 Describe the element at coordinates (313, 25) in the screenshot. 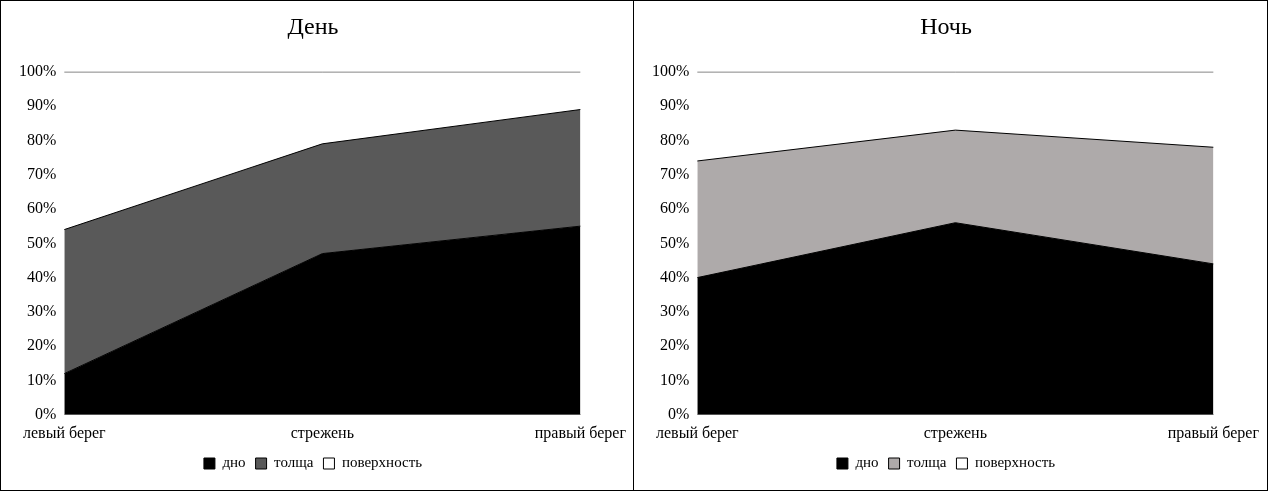

I see `chart-title: День` at that location.